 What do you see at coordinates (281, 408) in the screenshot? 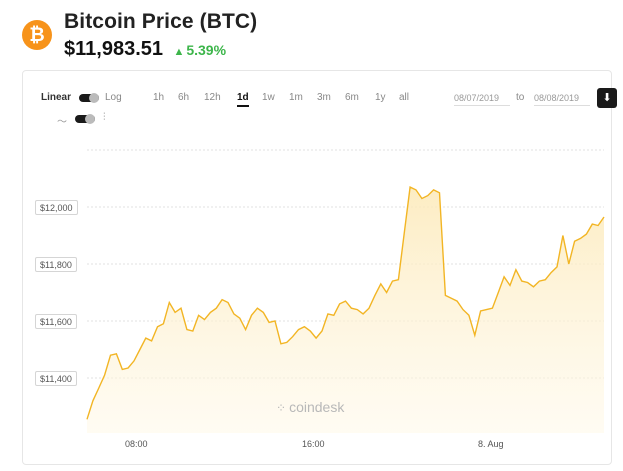
I see `coindesk-logo-icon: ⁘` at bounding box center [281, 408].